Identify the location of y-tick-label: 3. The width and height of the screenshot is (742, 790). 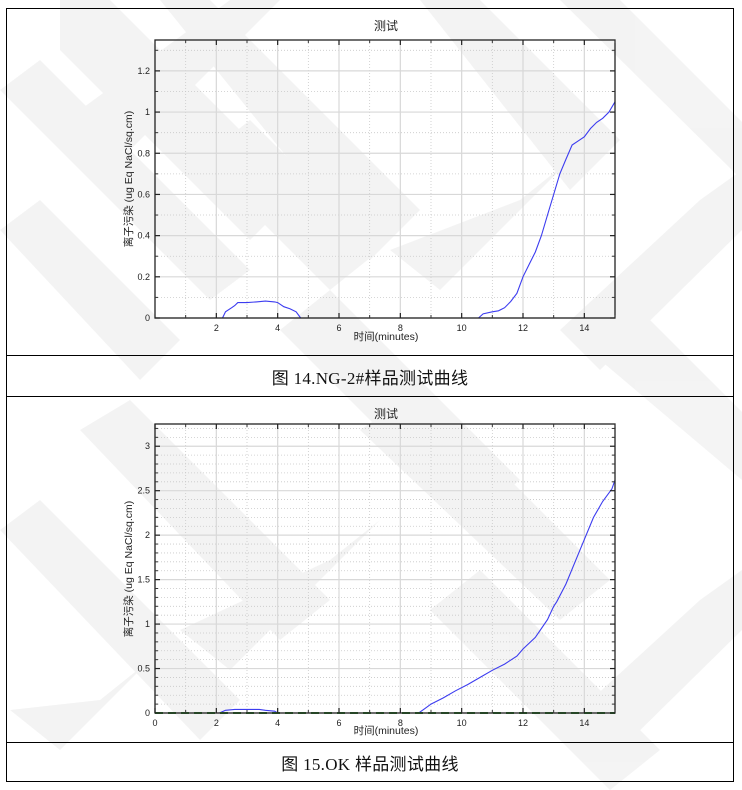
(147, 446).